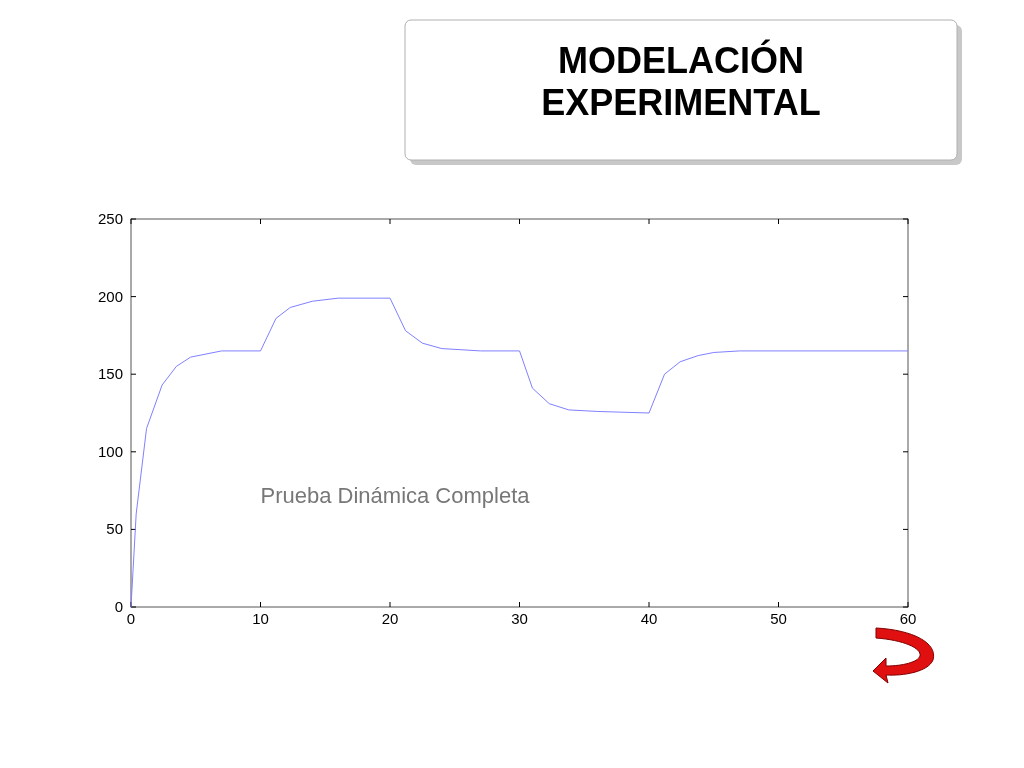  Describe the element at coordinates (114, 529) in the screenshot. I see `y-tick-label: 50` at that location.